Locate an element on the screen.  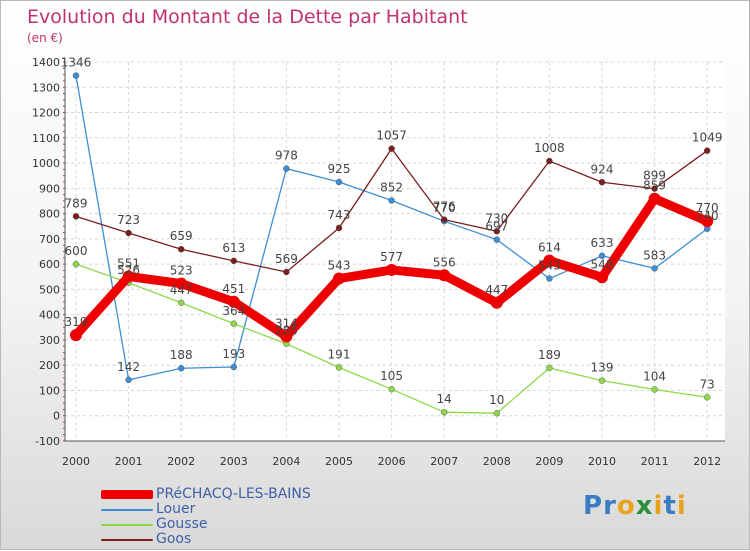
data-label: 191 is located at coordinates (339, 354).